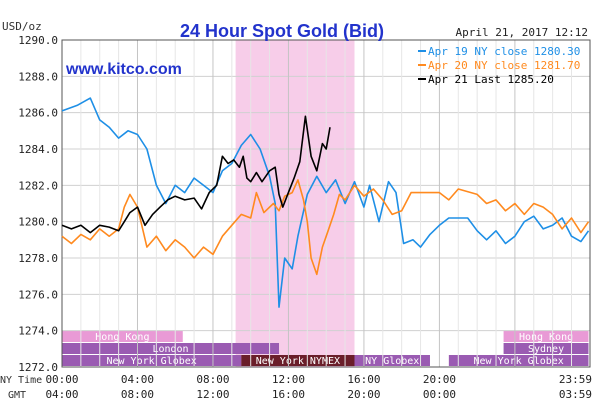 This screenshot has height=413, width=600. Describe the element at coordinates (212, 394) in the screenshot. I see `x-tick-label-gmt: 12:00` at that location.